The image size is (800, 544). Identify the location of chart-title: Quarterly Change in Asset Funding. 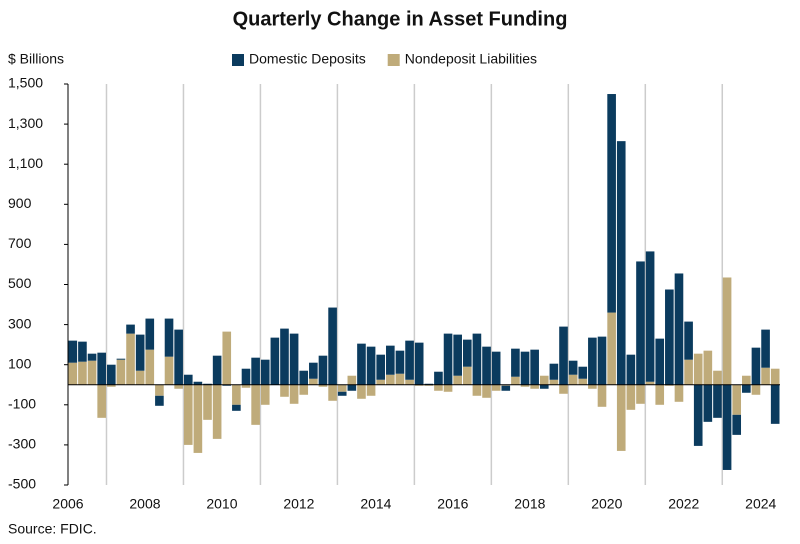
(400, 19).